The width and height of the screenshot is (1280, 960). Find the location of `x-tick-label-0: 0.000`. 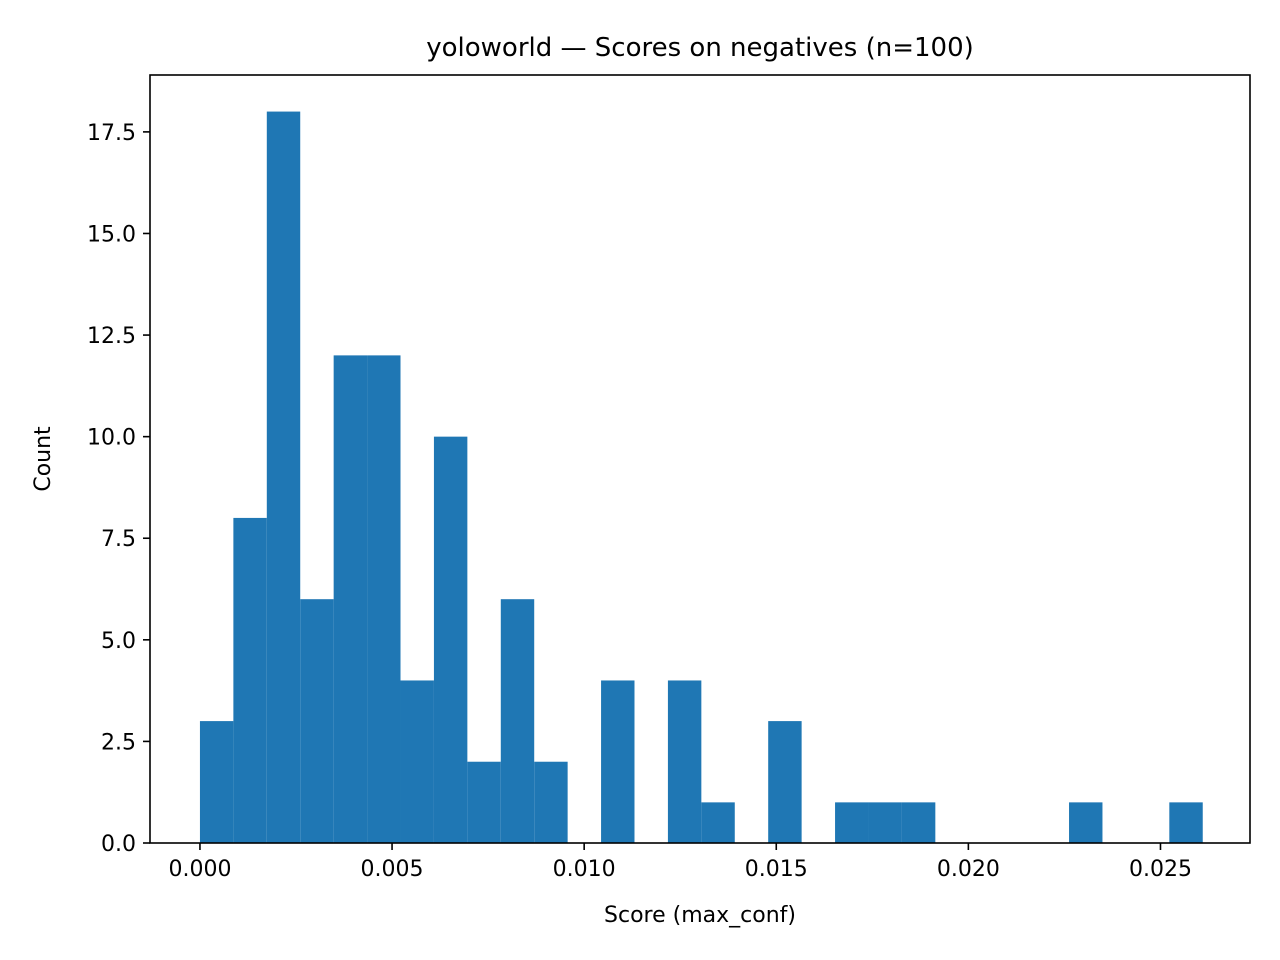

x-tick-label-0: 0.000 is located at coordinates (199, 869).